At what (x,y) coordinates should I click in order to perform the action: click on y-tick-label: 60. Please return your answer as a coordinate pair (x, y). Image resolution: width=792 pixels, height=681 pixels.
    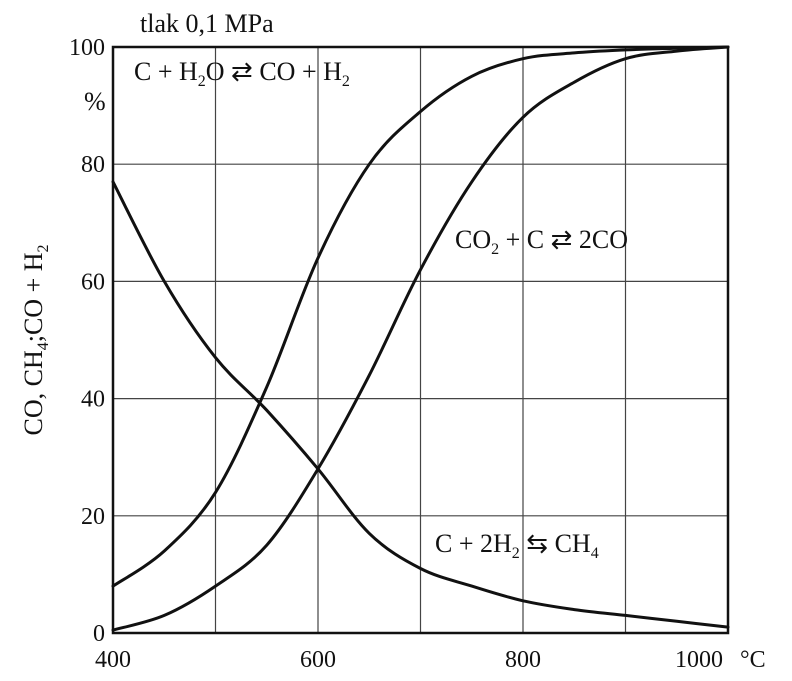
    Looking at the image, I should click on (93, 282).